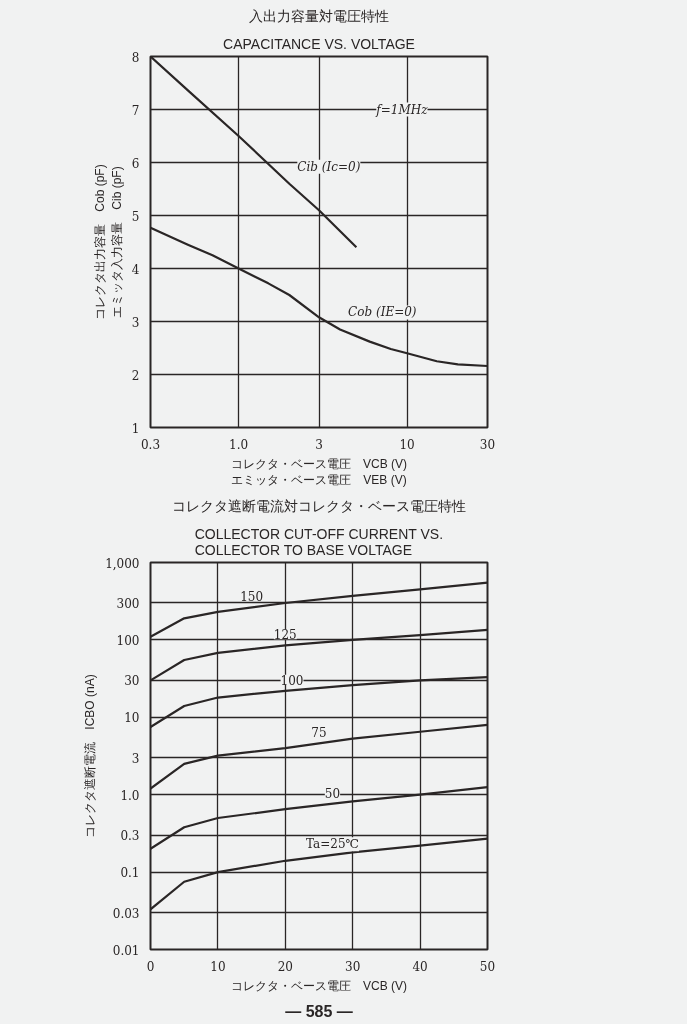  What do you see at coordinates (285, 966) in the screenshot?
I see `x-tick-label: 20` at bounding box center [285, 966].